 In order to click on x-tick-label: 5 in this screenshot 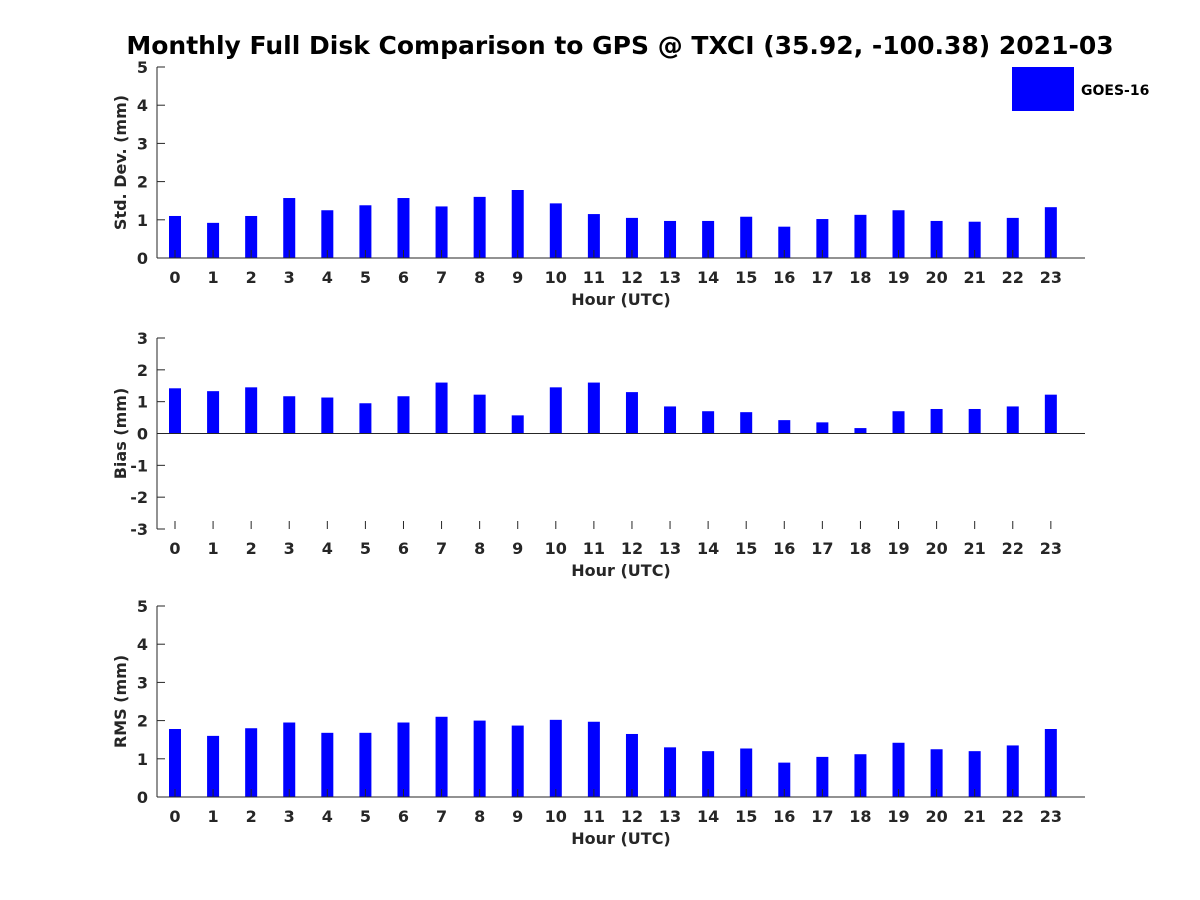, I will do `click(365, 816)`.